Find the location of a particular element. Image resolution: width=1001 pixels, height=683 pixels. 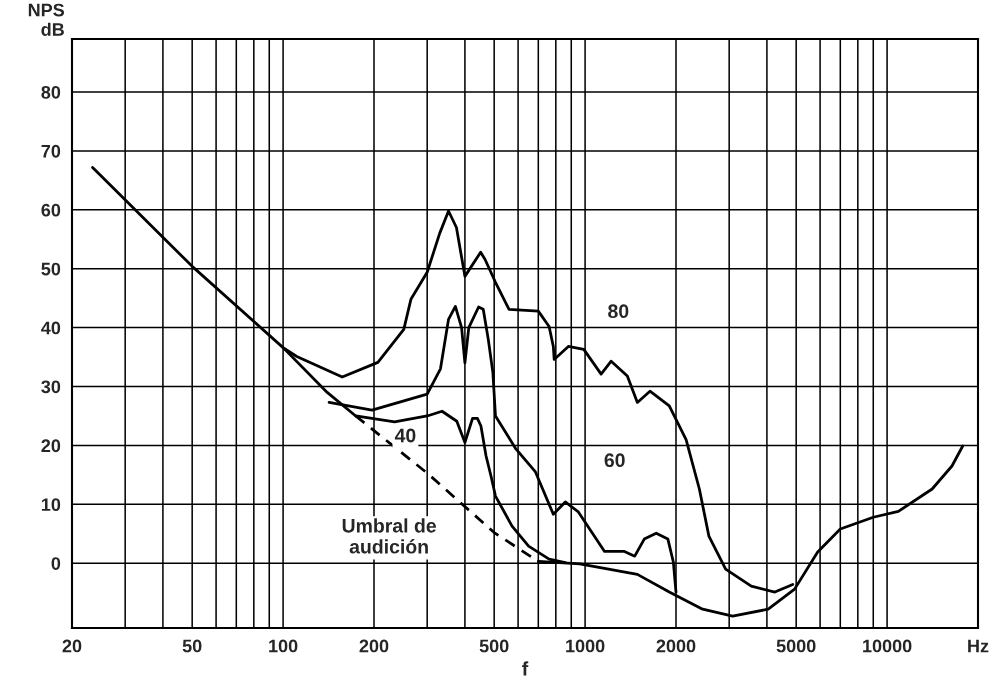

x-tick-label: 10000 is located at coordinates (887, 646).